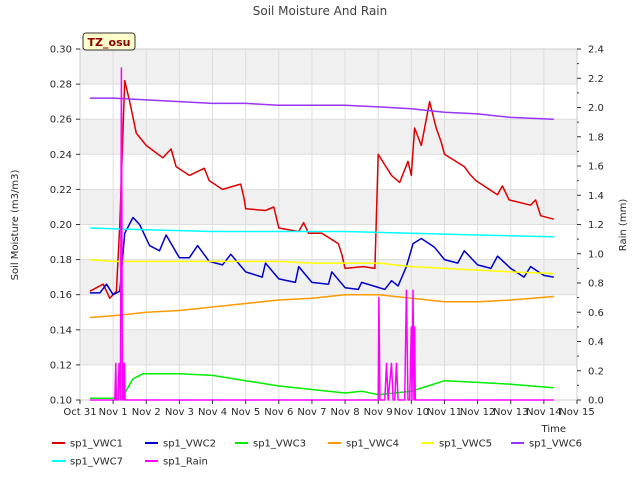 The width and height of the screenshot is (640, 480). Describe the element at coordinates (146, 412) in the screenshot. I see `x-tick-label: Nov 2` at that location.